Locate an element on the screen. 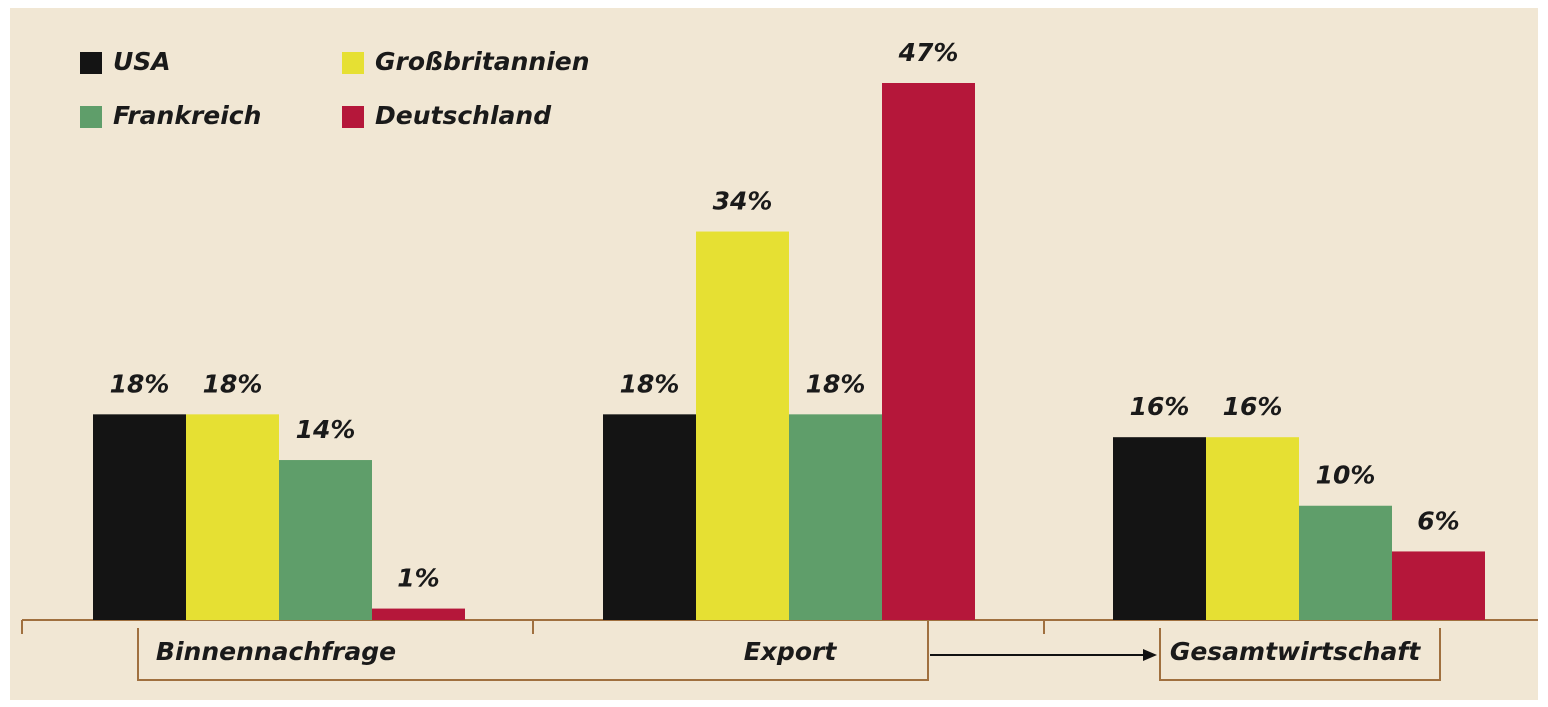 The image size is (1548, 707). value-label: 10% is located at coordinates (1346, 475).